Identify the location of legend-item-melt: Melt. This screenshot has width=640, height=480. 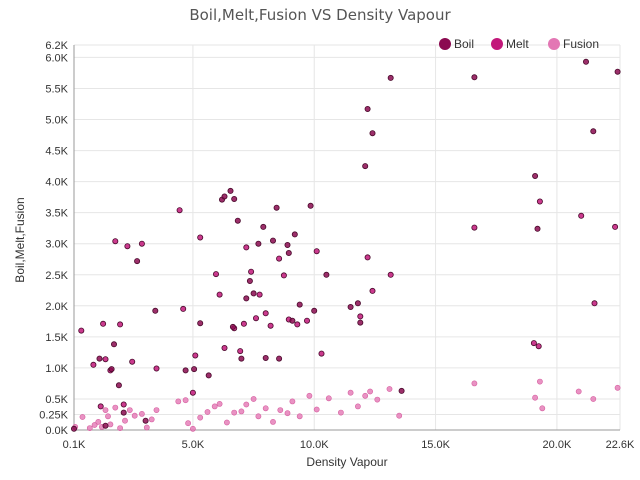
(510, 44).